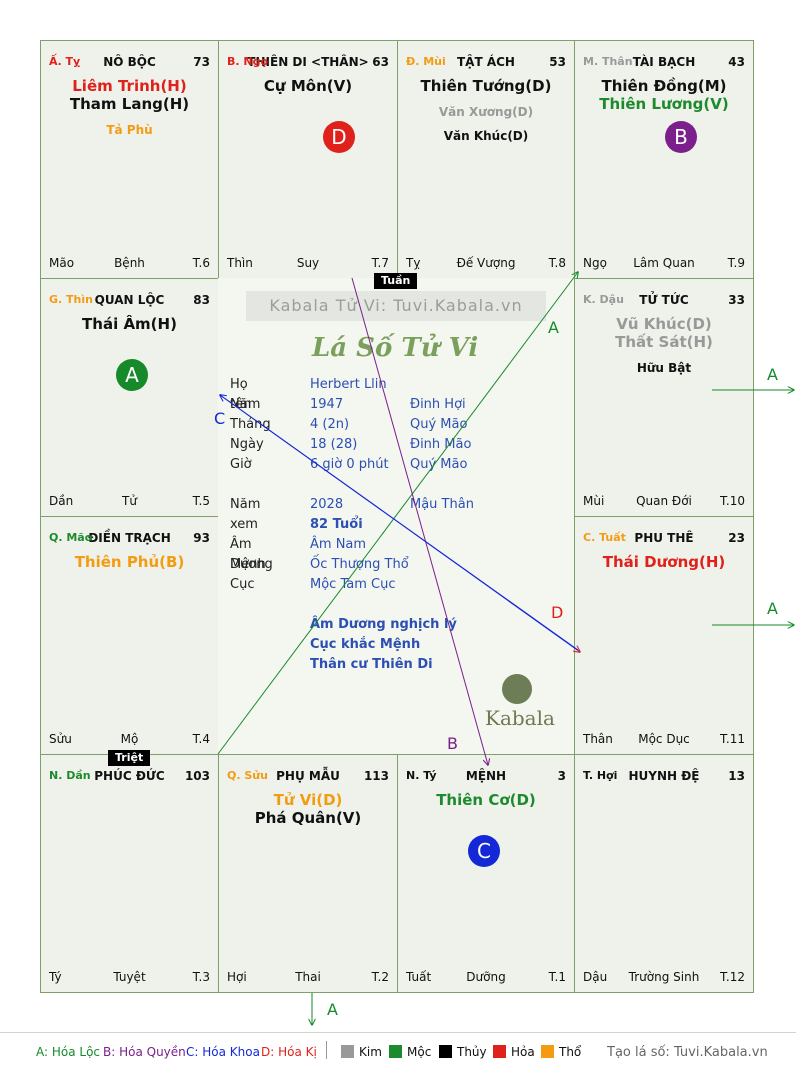  Describe the element at coordinates (486, 136) in the screenshot. I see `star-name: Văn Khúc(D)` at that location.